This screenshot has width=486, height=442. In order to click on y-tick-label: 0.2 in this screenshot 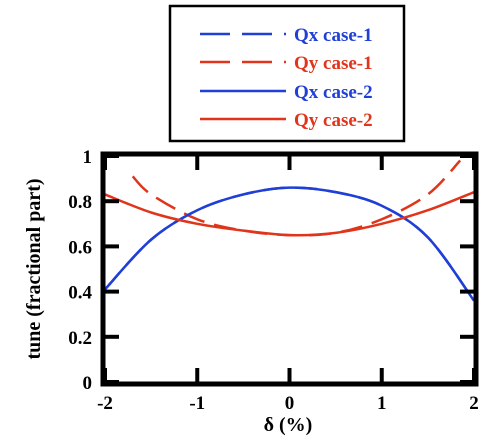, I will do `click(80, 338)`.